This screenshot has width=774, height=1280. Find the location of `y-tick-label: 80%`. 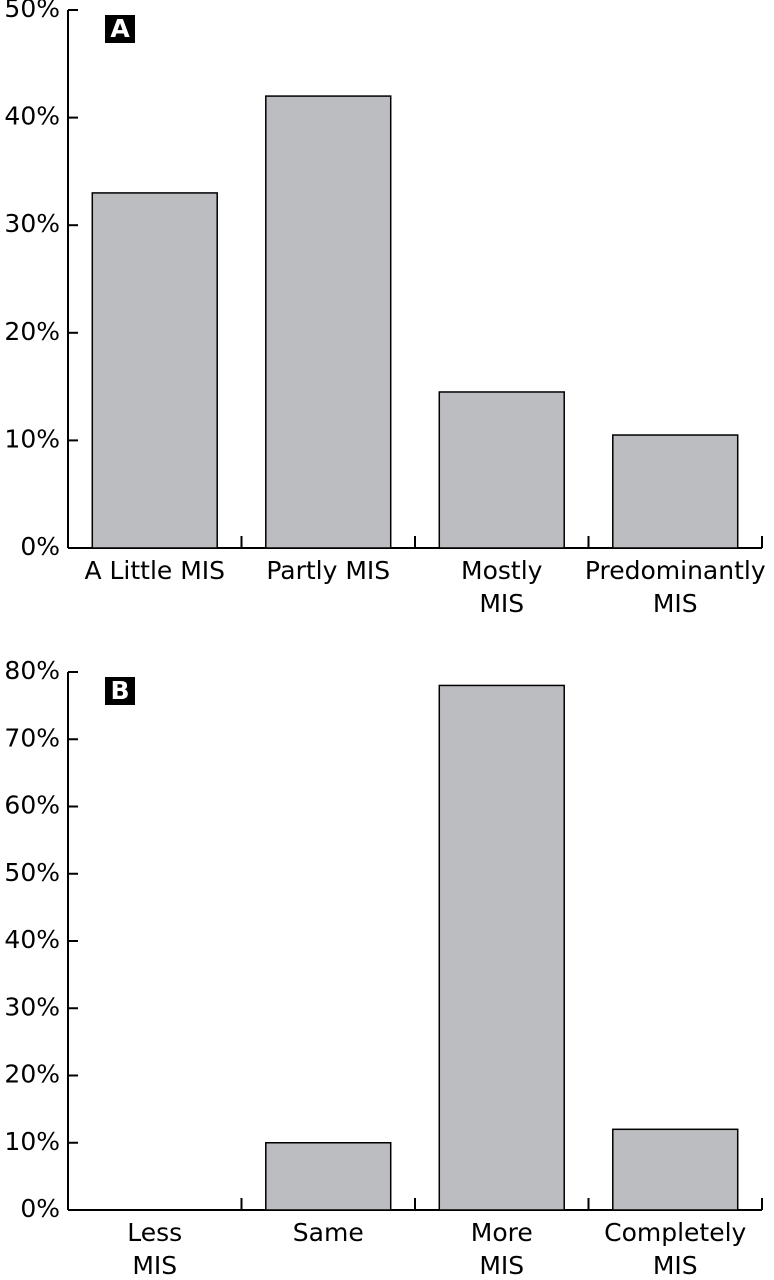

y-tick-label: 80% is located at coordinates (32, 670).